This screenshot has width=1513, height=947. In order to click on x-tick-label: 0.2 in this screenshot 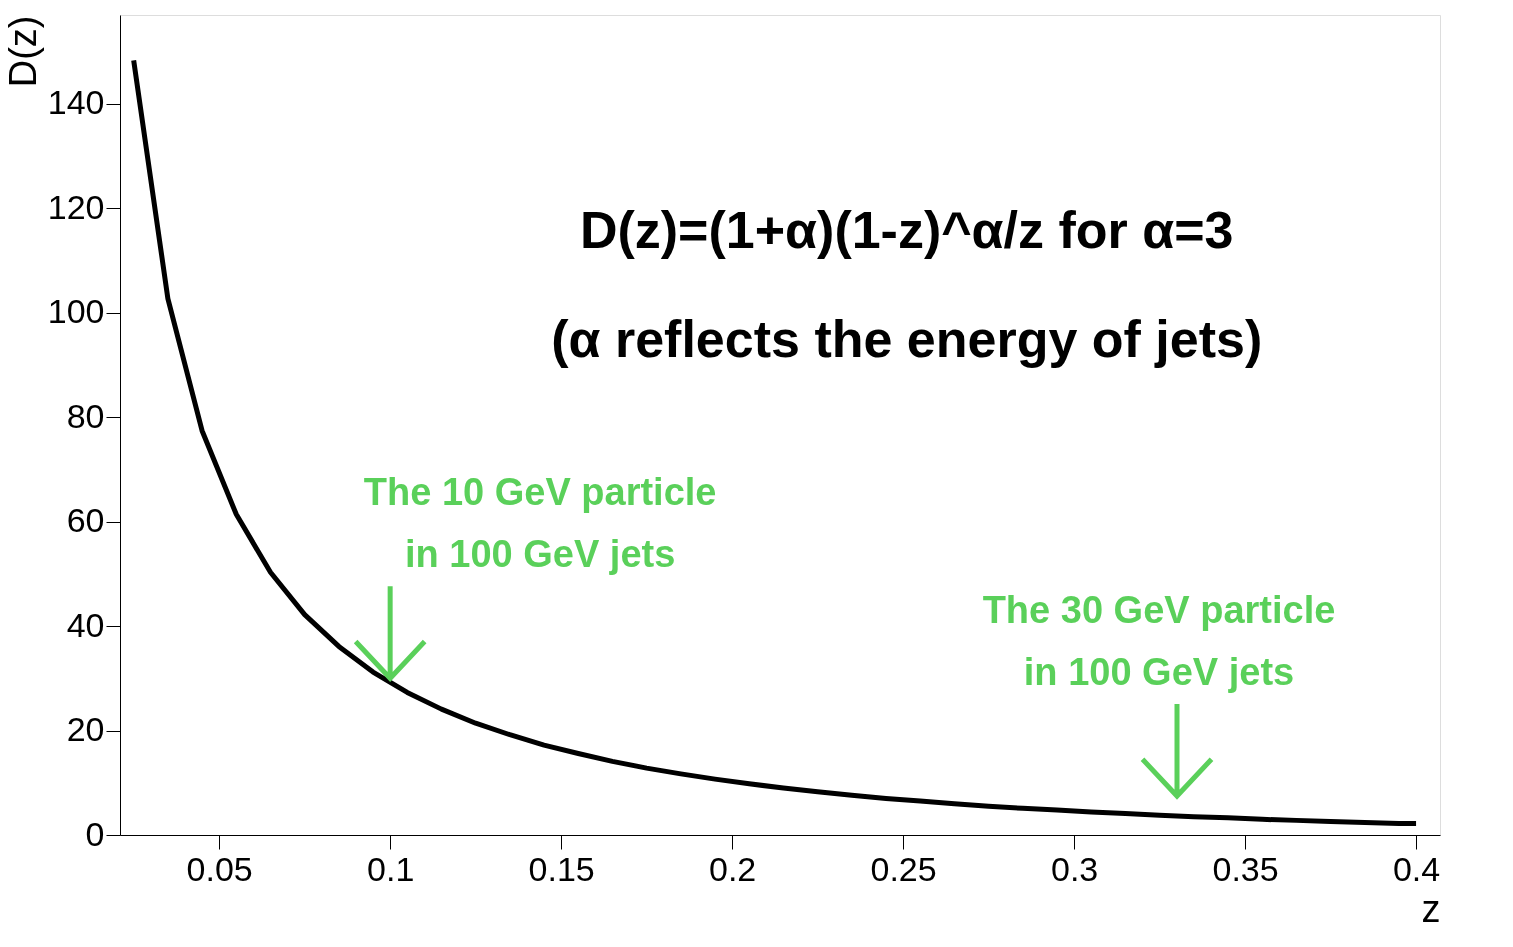, I will do `click(732, 868)`.